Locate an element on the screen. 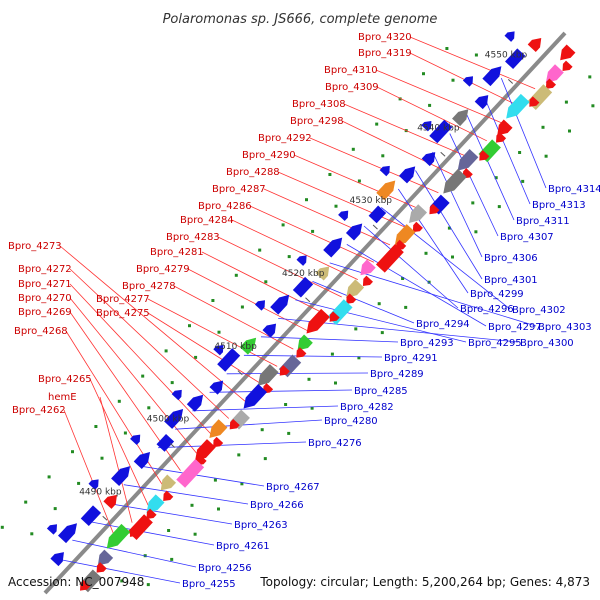 Image resolution: width=600 pixels, height=600 pixels. reverse-gene-label: Bpro_4307 is located at coordinates (527, 237).